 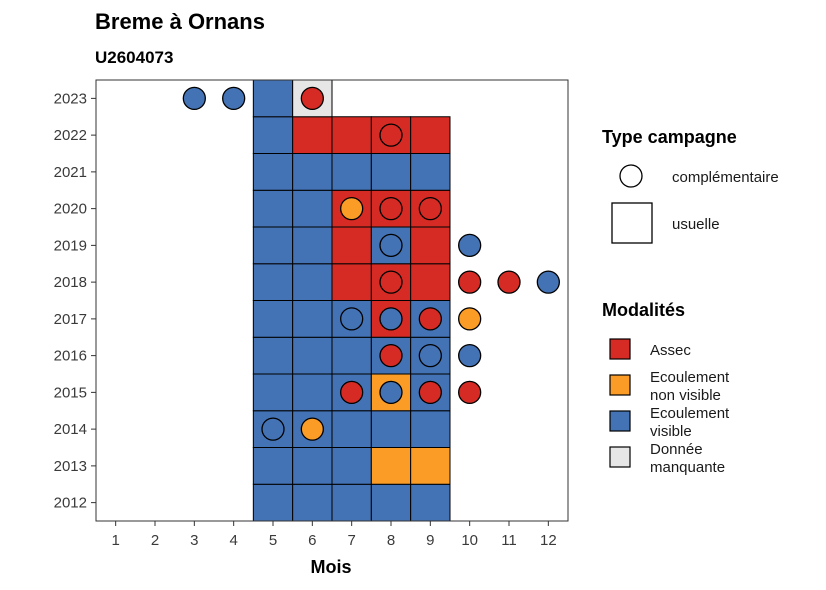 What do you see at coordinates (155, 540) in the screenshot?
I see `x-tick-label-2: 2` at bounding box center [155, 540].